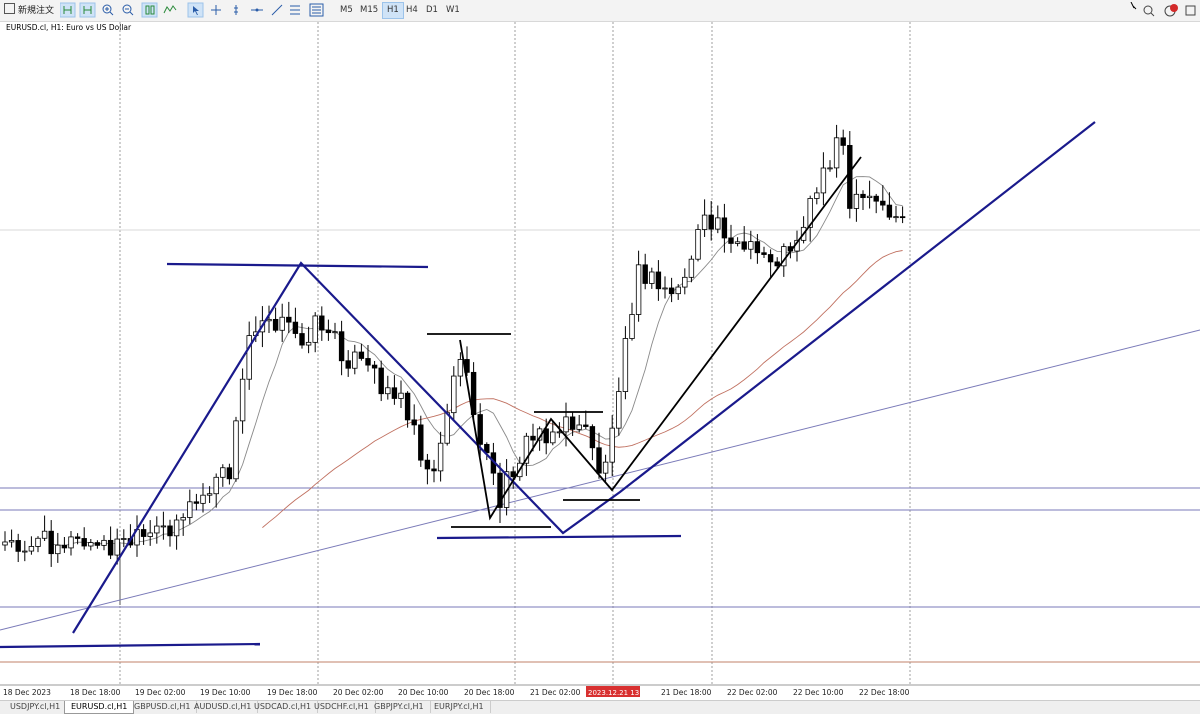 This screenshot has width=1200, height=714. I want to click on search, so click(1148, 10).